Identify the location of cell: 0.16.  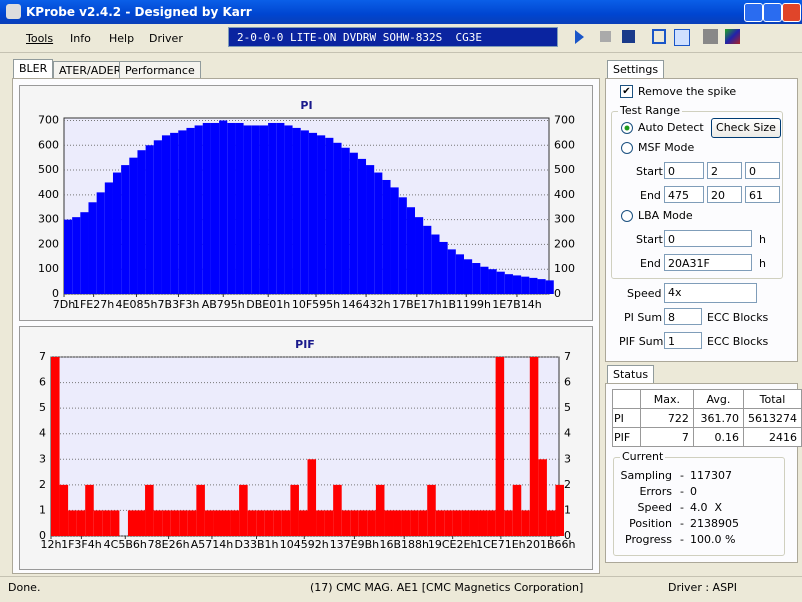
(718, 437).